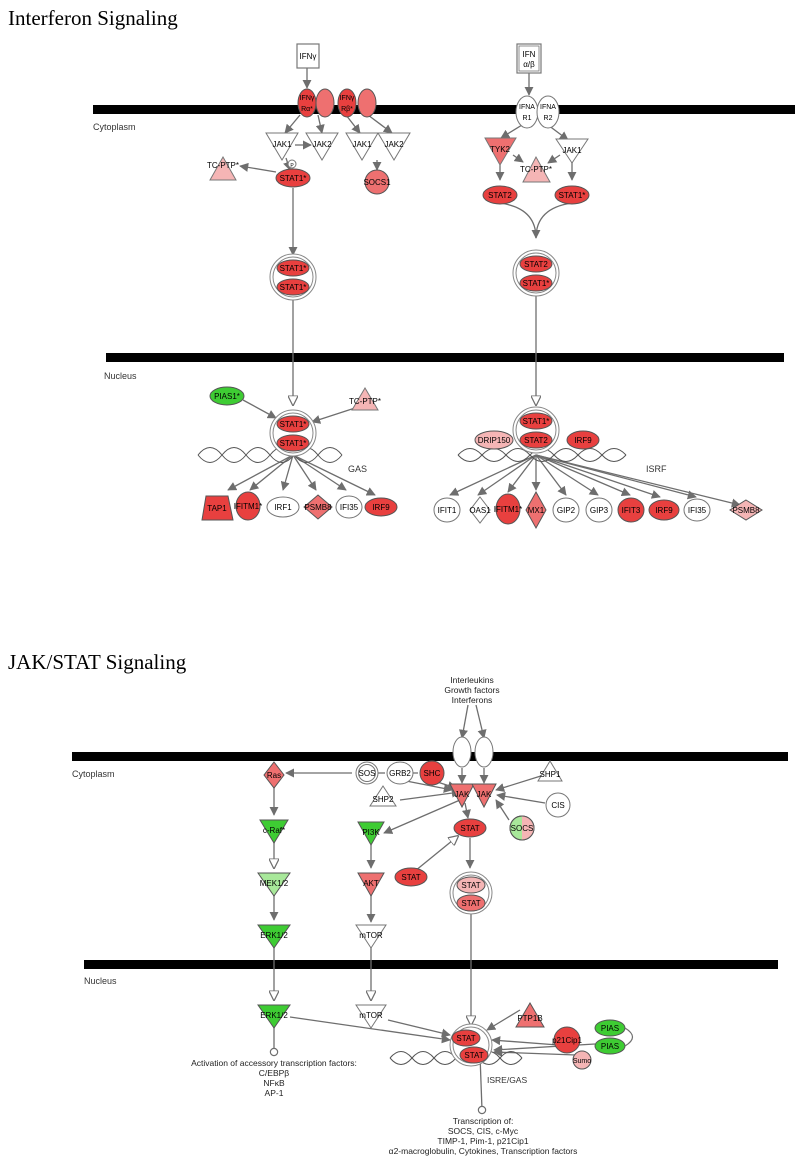 The width and height of the screenshot is (800, 1165). Describe the element at coordinates (483, 1121) in the screenshot. I see `transcription-line-1: Transcription of:` at that location.